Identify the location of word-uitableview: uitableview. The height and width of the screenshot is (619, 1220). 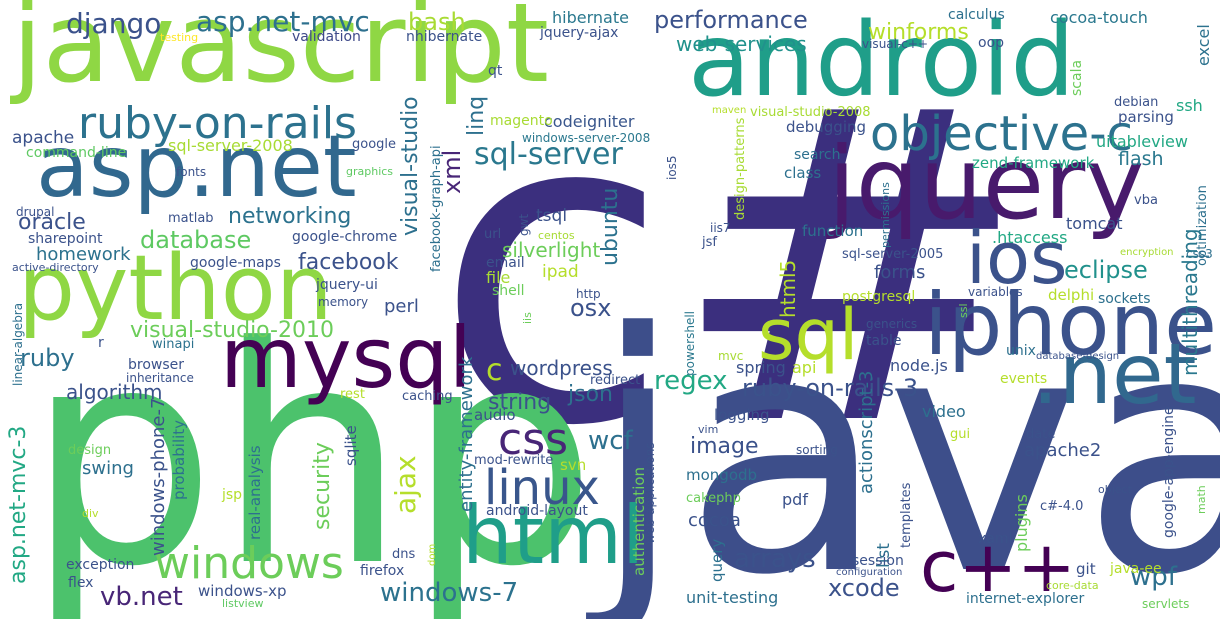
(1142, 141).